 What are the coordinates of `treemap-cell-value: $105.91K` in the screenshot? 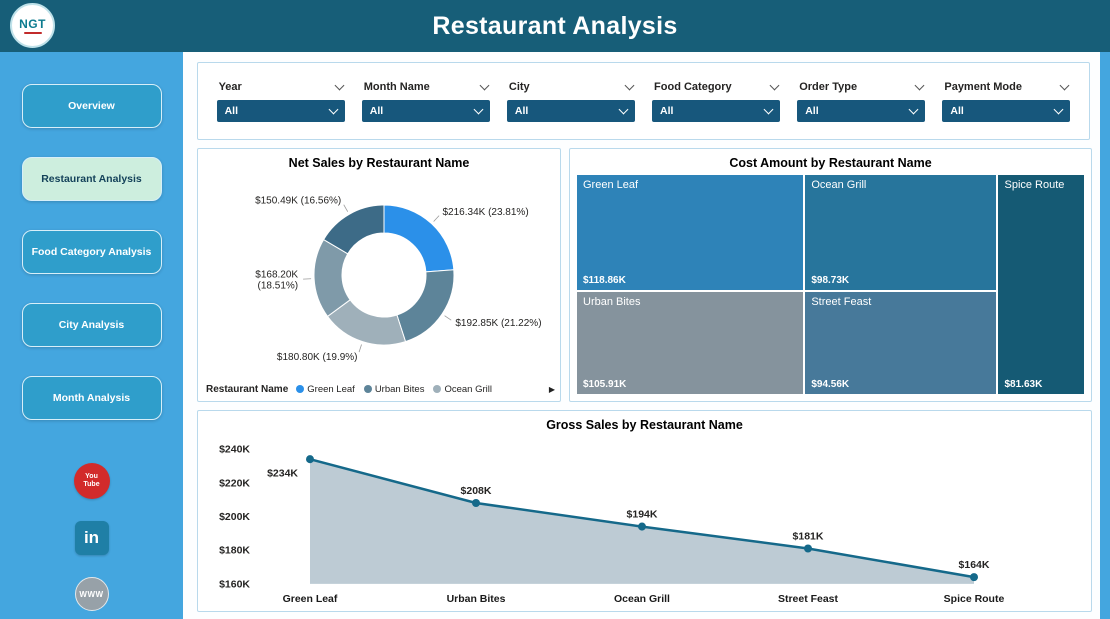 It's located at (605, 384).